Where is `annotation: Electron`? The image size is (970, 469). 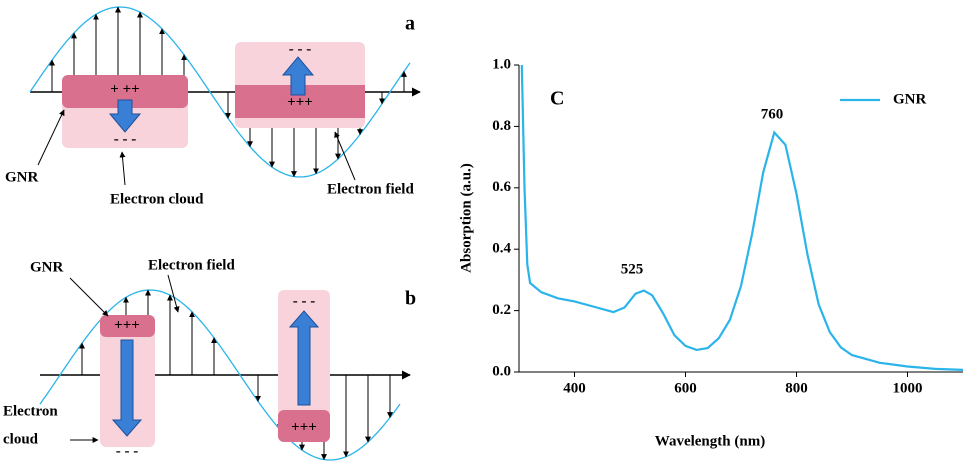
annotation: Electron is located at coordinates (30, 411).